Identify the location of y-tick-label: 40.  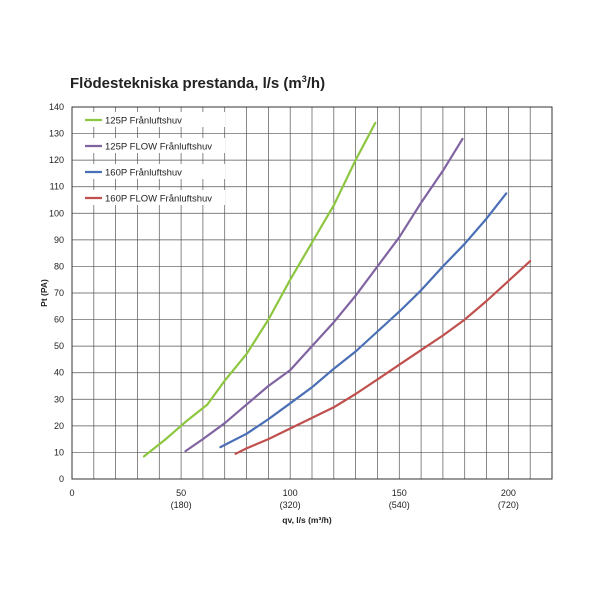
(59, 373).